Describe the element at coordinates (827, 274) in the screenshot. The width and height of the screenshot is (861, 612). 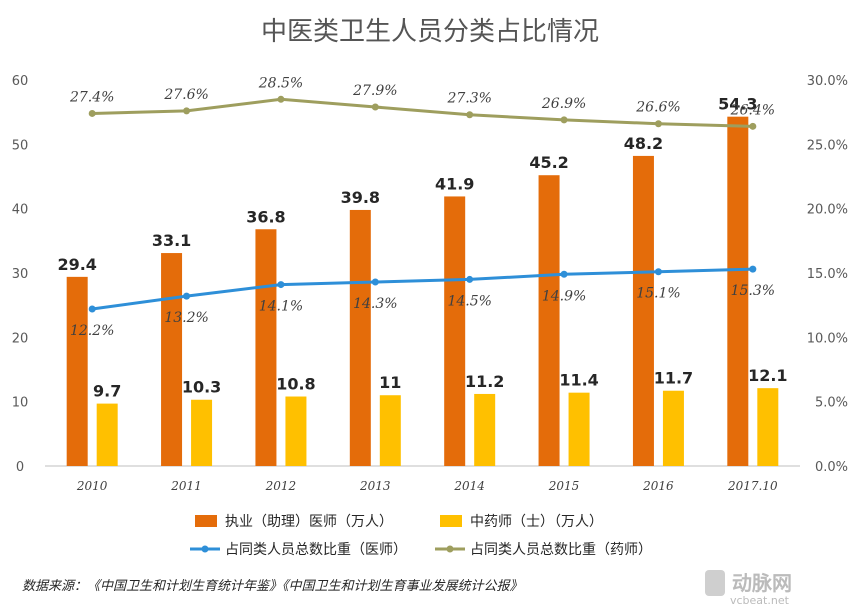
I see `right-y-tick: 15.0%` at that location.